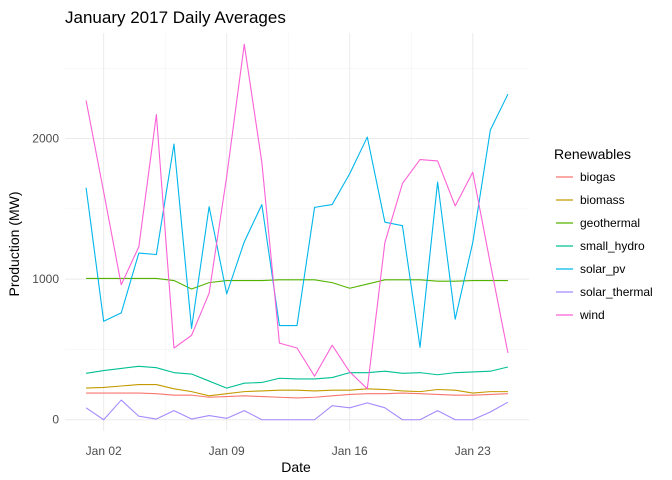 The height and width of the screenshot is (480, 672). I want to click on series-line-small-hydro, so click(297, 377).